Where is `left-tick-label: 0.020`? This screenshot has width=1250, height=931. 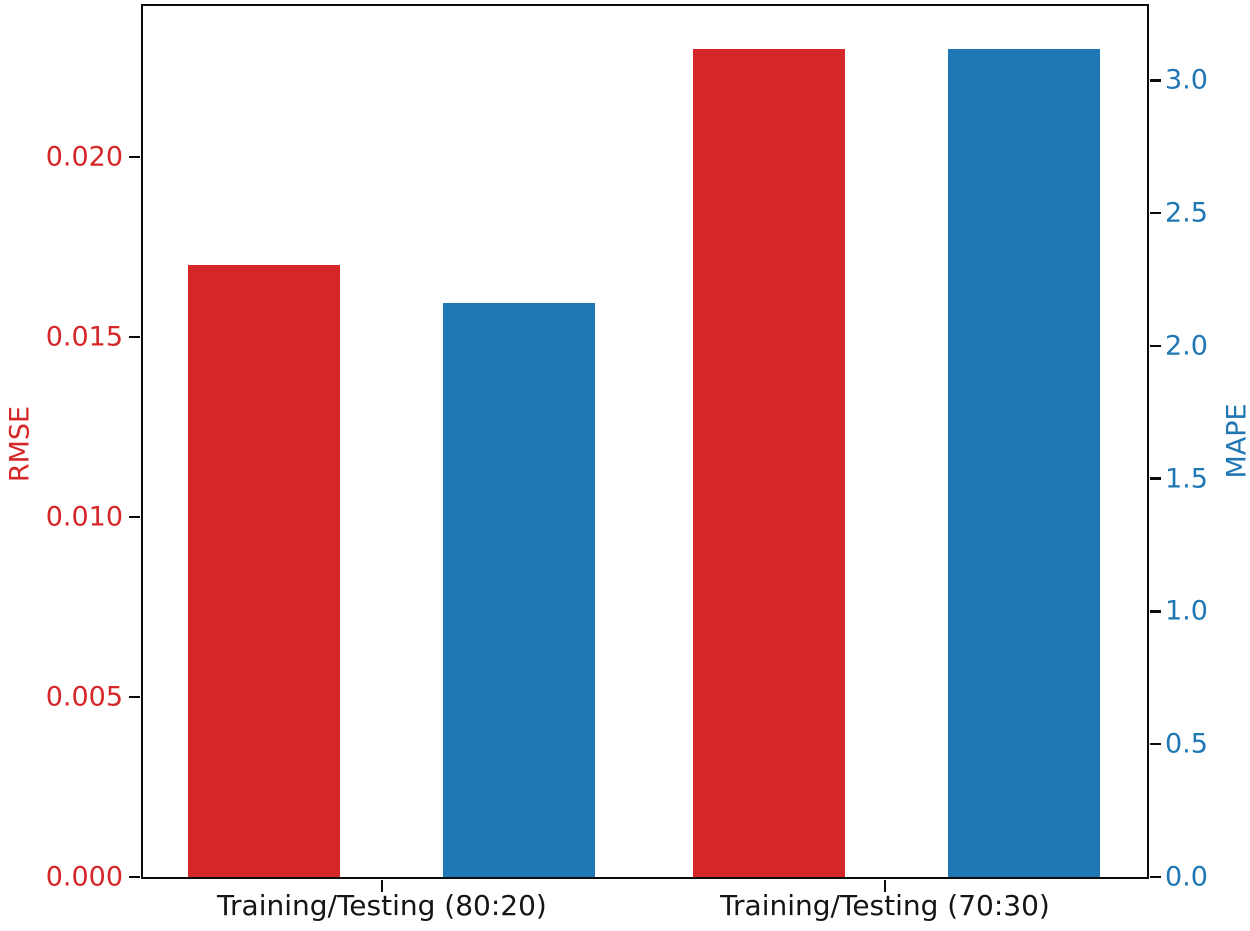
left-tick-label: 0.020 is located at coordinates (84, 157).